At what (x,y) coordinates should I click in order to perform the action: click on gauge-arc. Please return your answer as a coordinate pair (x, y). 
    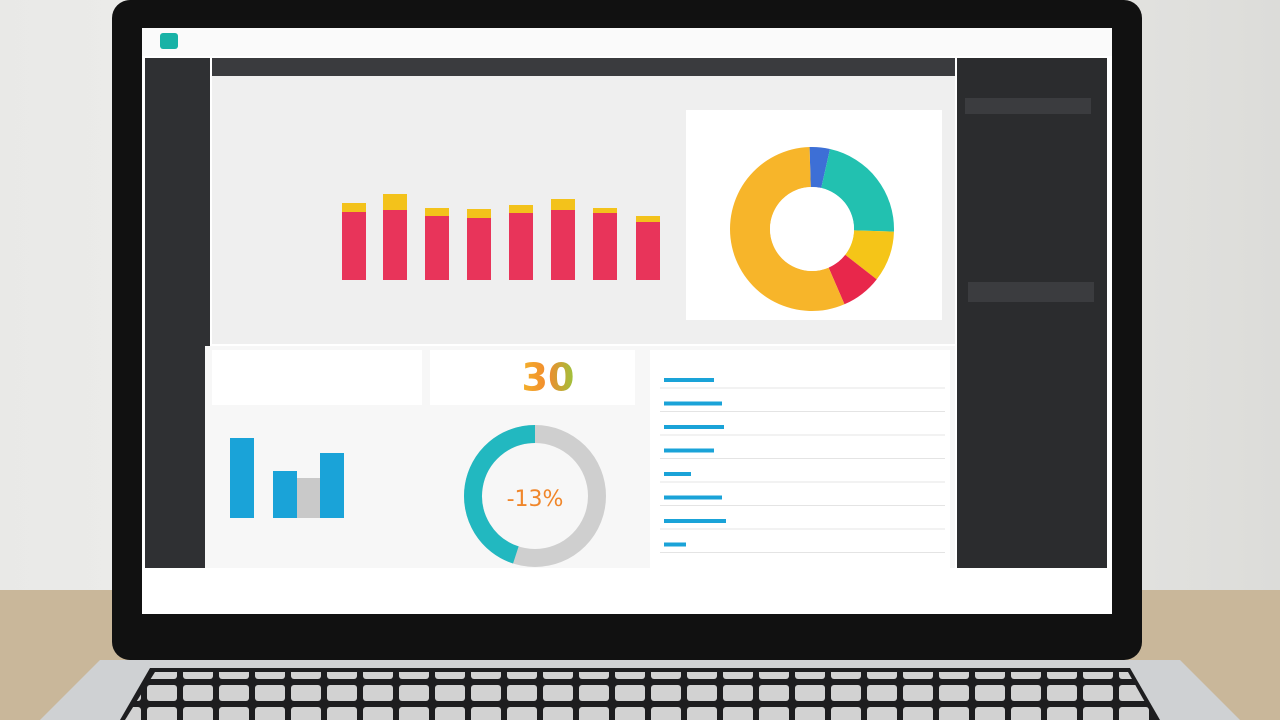
    Looking at the image, I should click on (500, 494).